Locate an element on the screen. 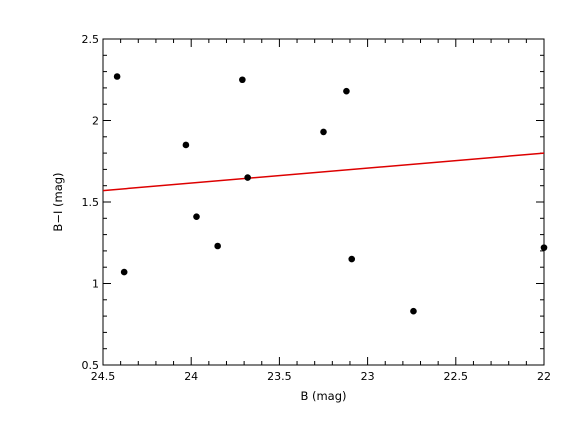  x-axis-label: B (mag) is located at coordinates (323, 396).